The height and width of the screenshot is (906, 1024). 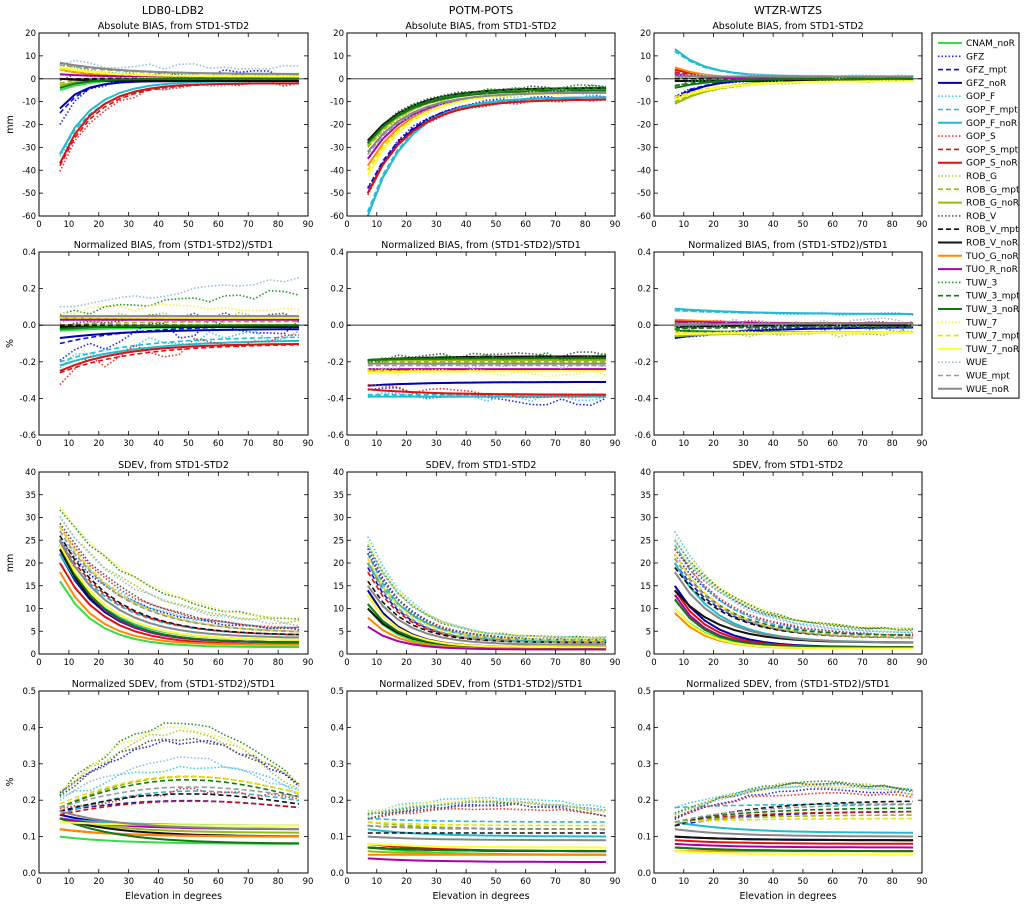 What do you see at coordinates (788, 124) in the screenshot?
I see `axes-frame` at bounding box center [788, 124].